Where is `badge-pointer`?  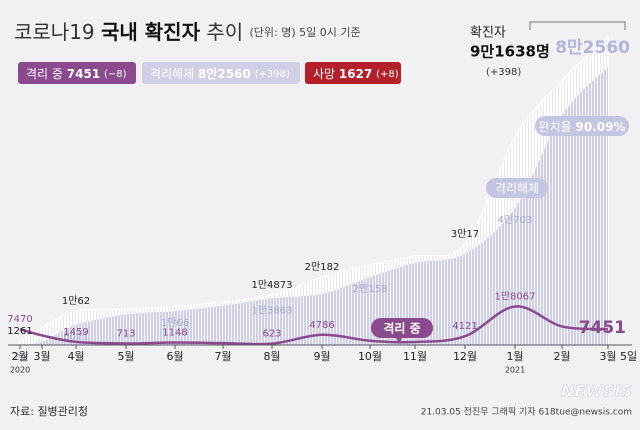 badge-pointer is located at coordinates (399, 341).